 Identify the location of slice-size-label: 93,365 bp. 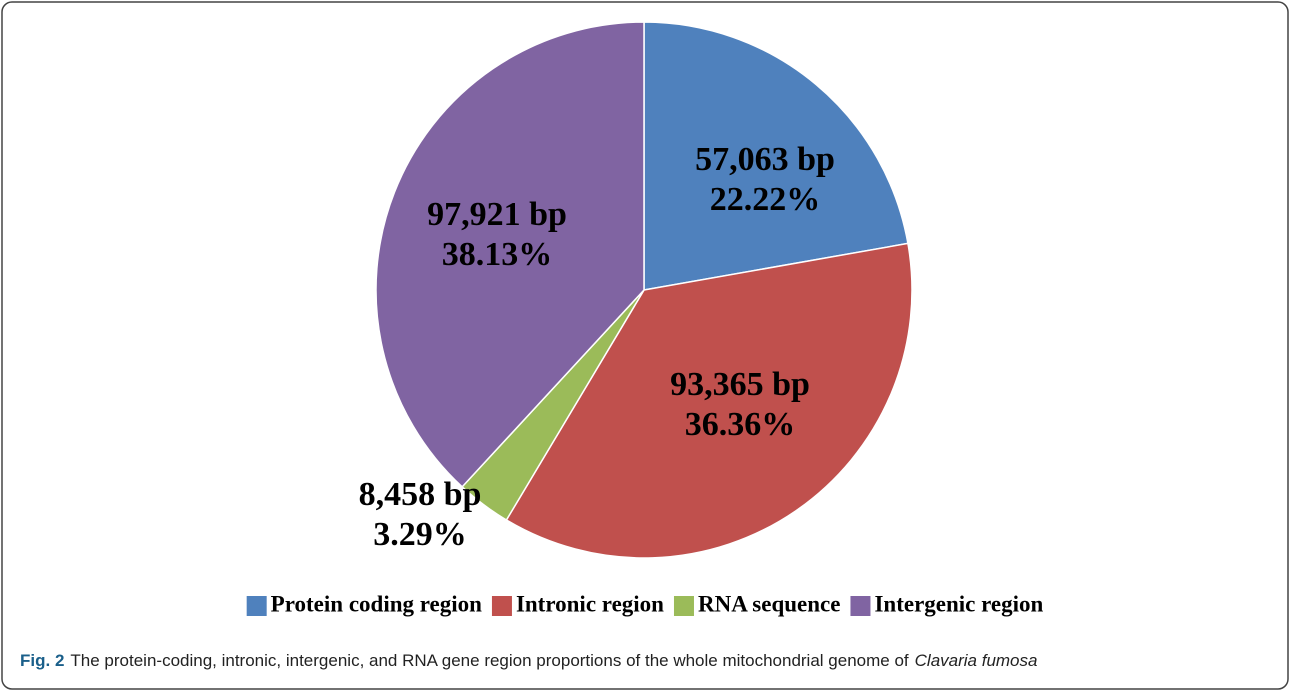
(740, 384).